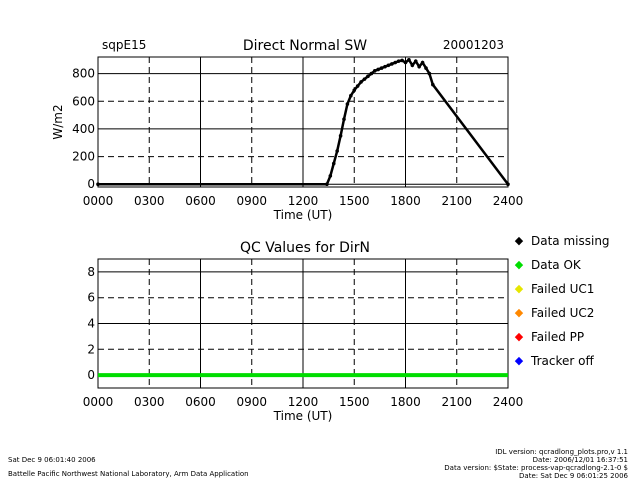 The height and width of the screenshot is (480, 640). What do you see at coordinates (83, 101) in the screenshot?
I see `y-tick-label: 600` at bounding box center [83, 101].